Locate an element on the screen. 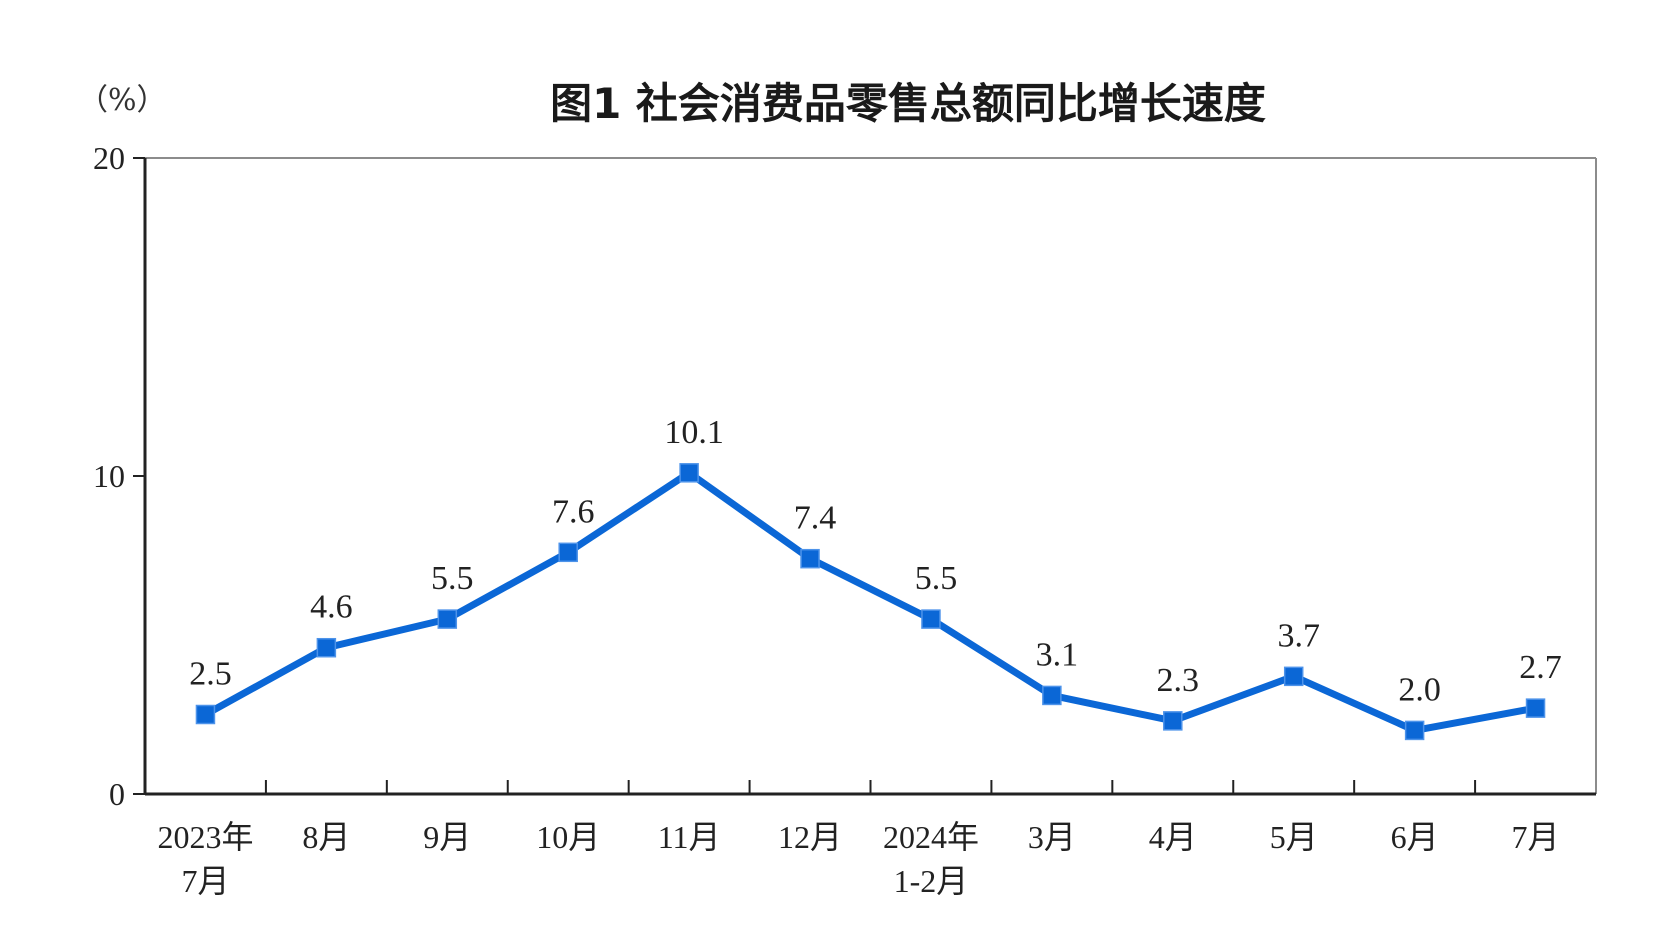 Image resolution: width=1663 pixels, height=937 pixels. y-axis-ticks: 0 10 20 is located at coordinates (119, 476).